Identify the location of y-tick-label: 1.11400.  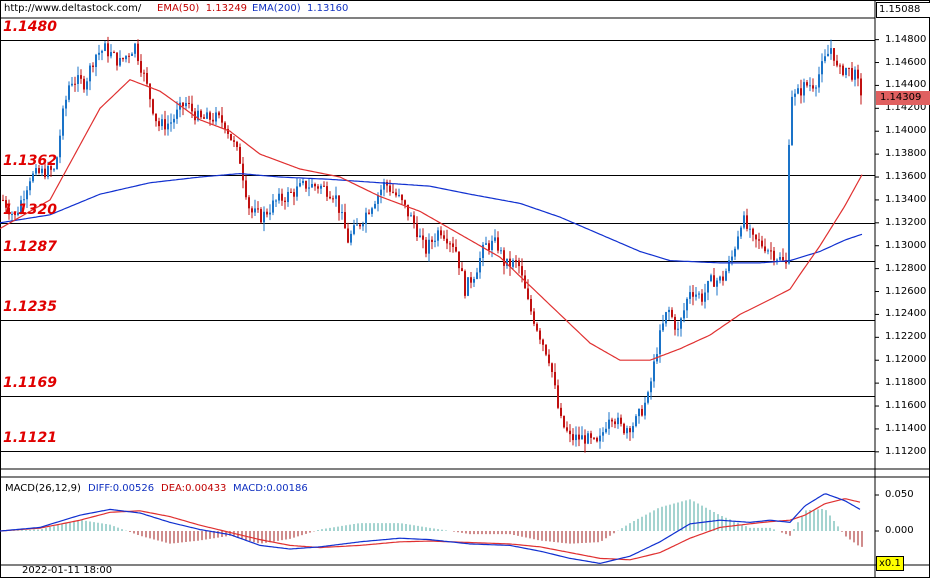
(906, 428).